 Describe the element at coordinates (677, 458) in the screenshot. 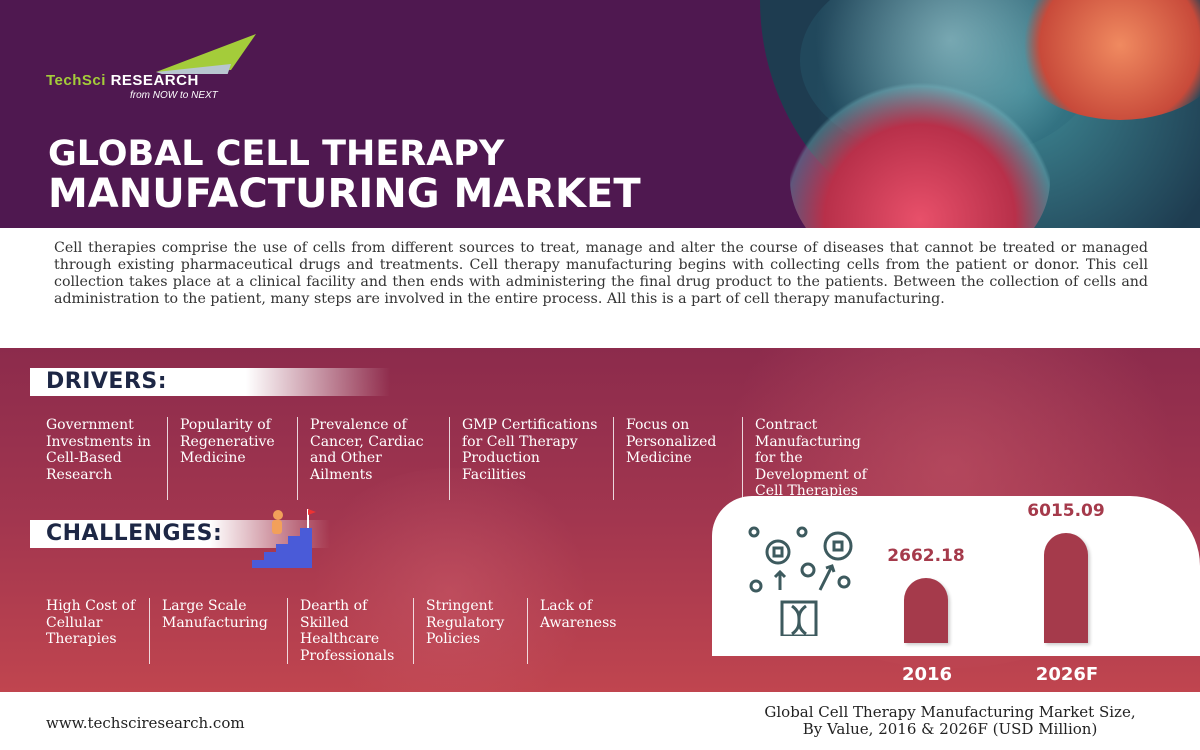

I see `driver-item: Focus on Personalized Medicine` at that location.